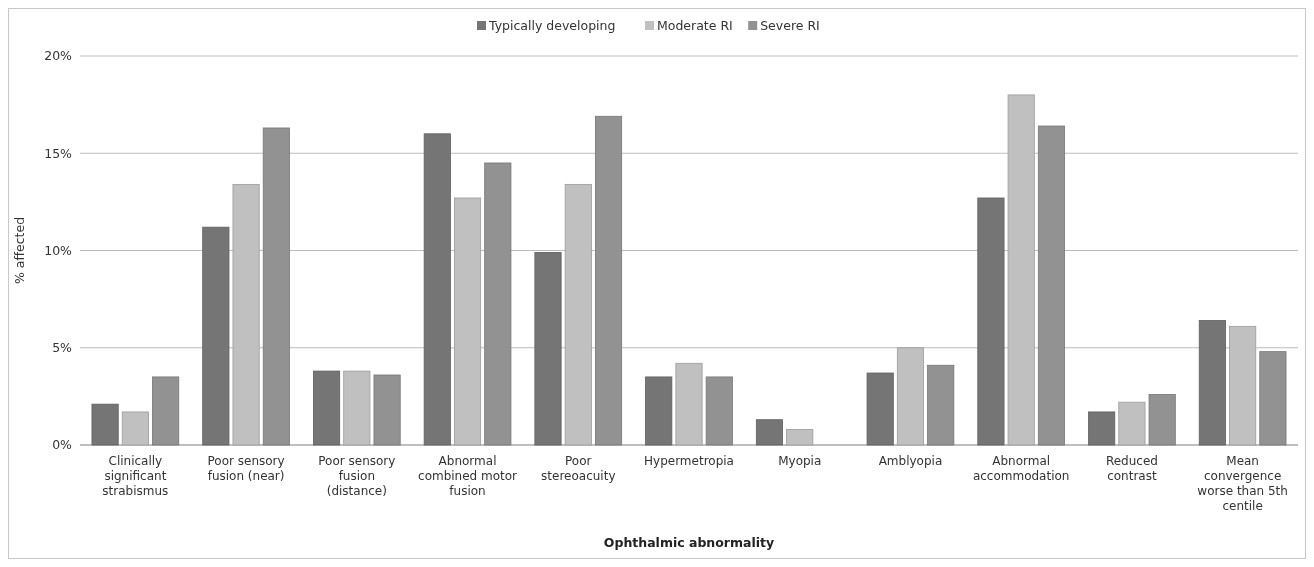  Describe the element at coordinates (468, 476) in the screenshot. I see `x-tick-label: Abnormal combined motor fusion` at that location.